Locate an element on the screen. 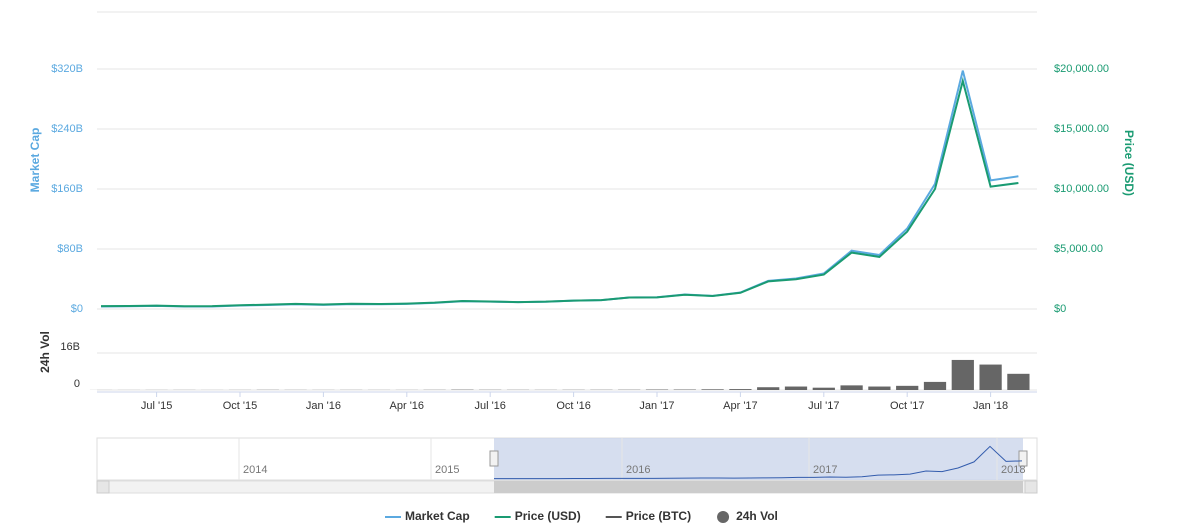  navigator-label: 2016 is located at coordinates (638, 470).